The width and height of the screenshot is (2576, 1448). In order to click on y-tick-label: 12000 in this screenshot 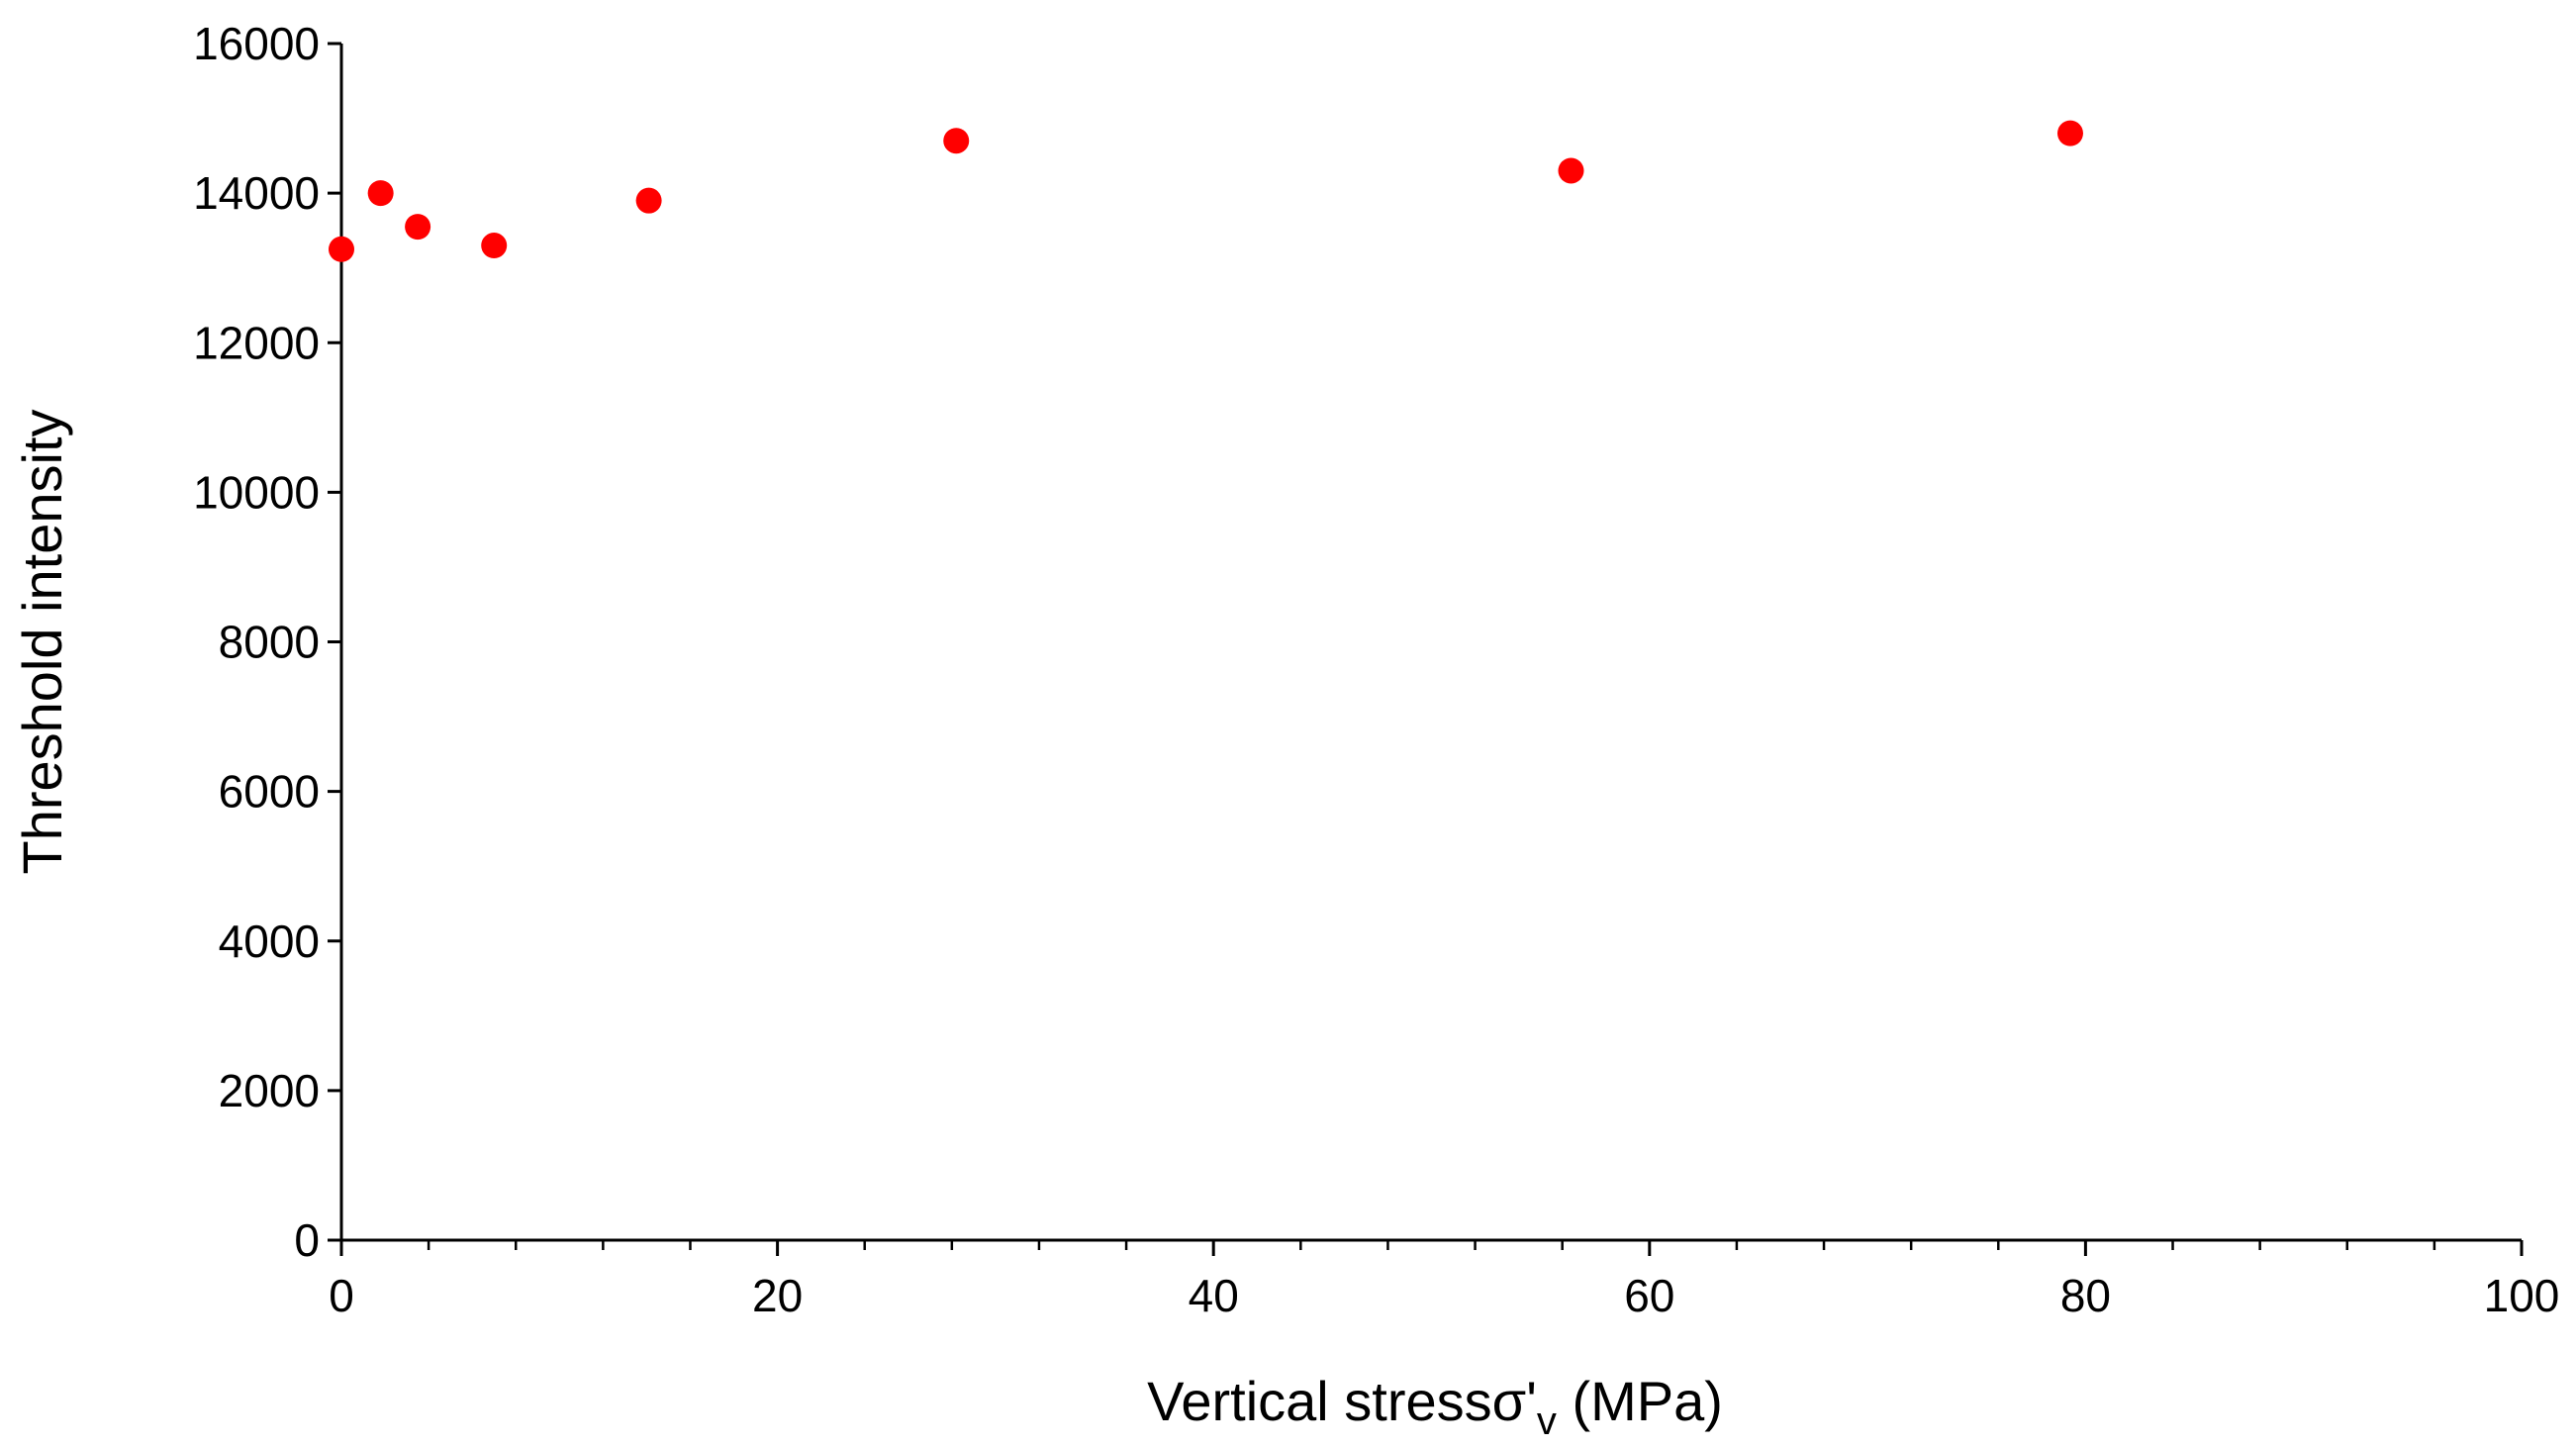, I will do `click(256, 342)`.